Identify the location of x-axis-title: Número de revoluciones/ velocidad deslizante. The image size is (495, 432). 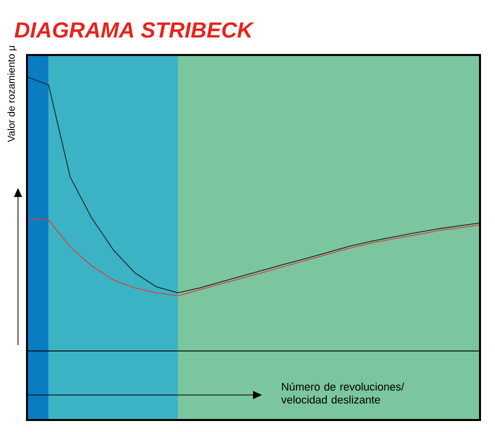
(342, 393).